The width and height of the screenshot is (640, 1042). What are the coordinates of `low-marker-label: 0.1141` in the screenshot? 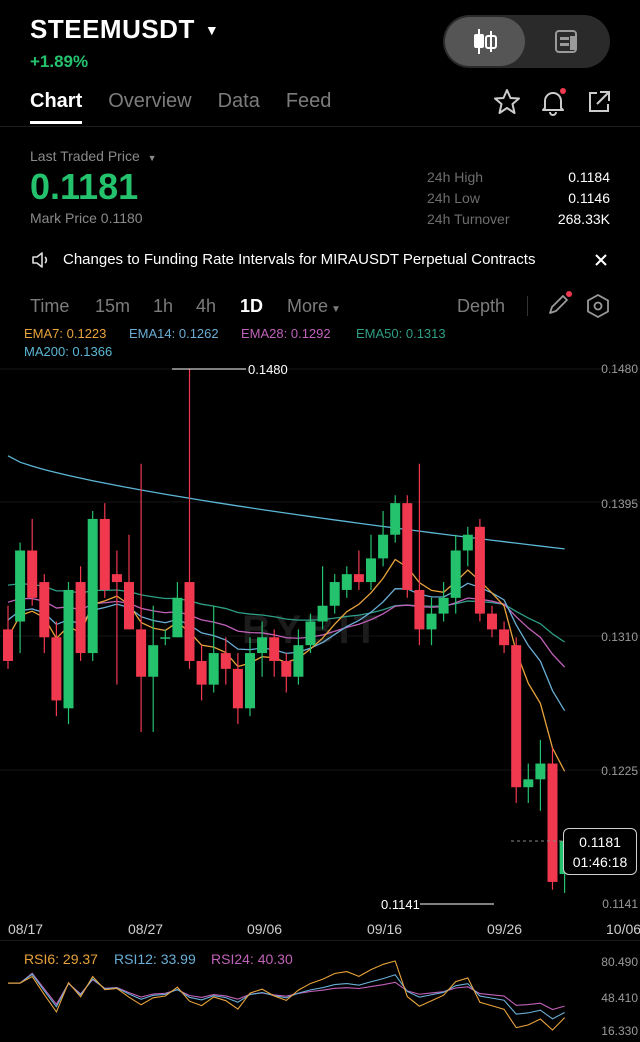 It's located at (400, 904).